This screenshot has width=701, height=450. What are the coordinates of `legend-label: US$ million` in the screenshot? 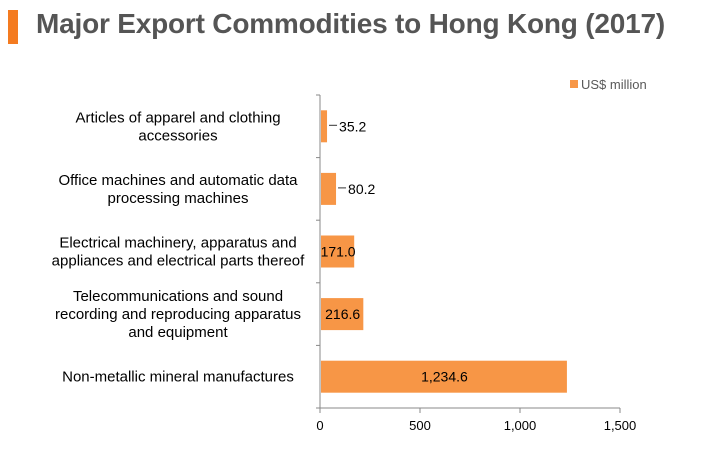 It's located at (614, 84).